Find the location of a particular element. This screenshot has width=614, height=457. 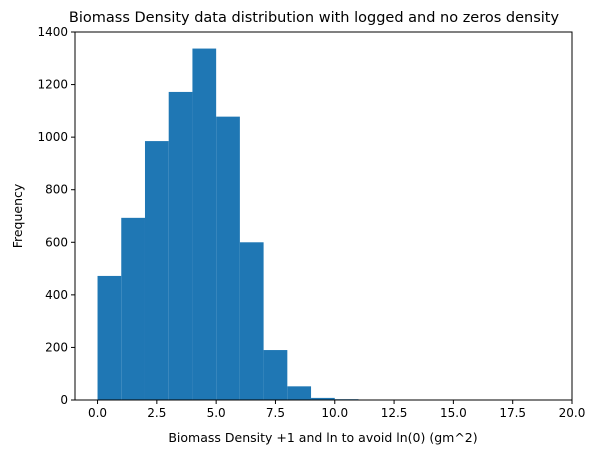

y-tick-label: 1200 is located at coordinates (52, 85).